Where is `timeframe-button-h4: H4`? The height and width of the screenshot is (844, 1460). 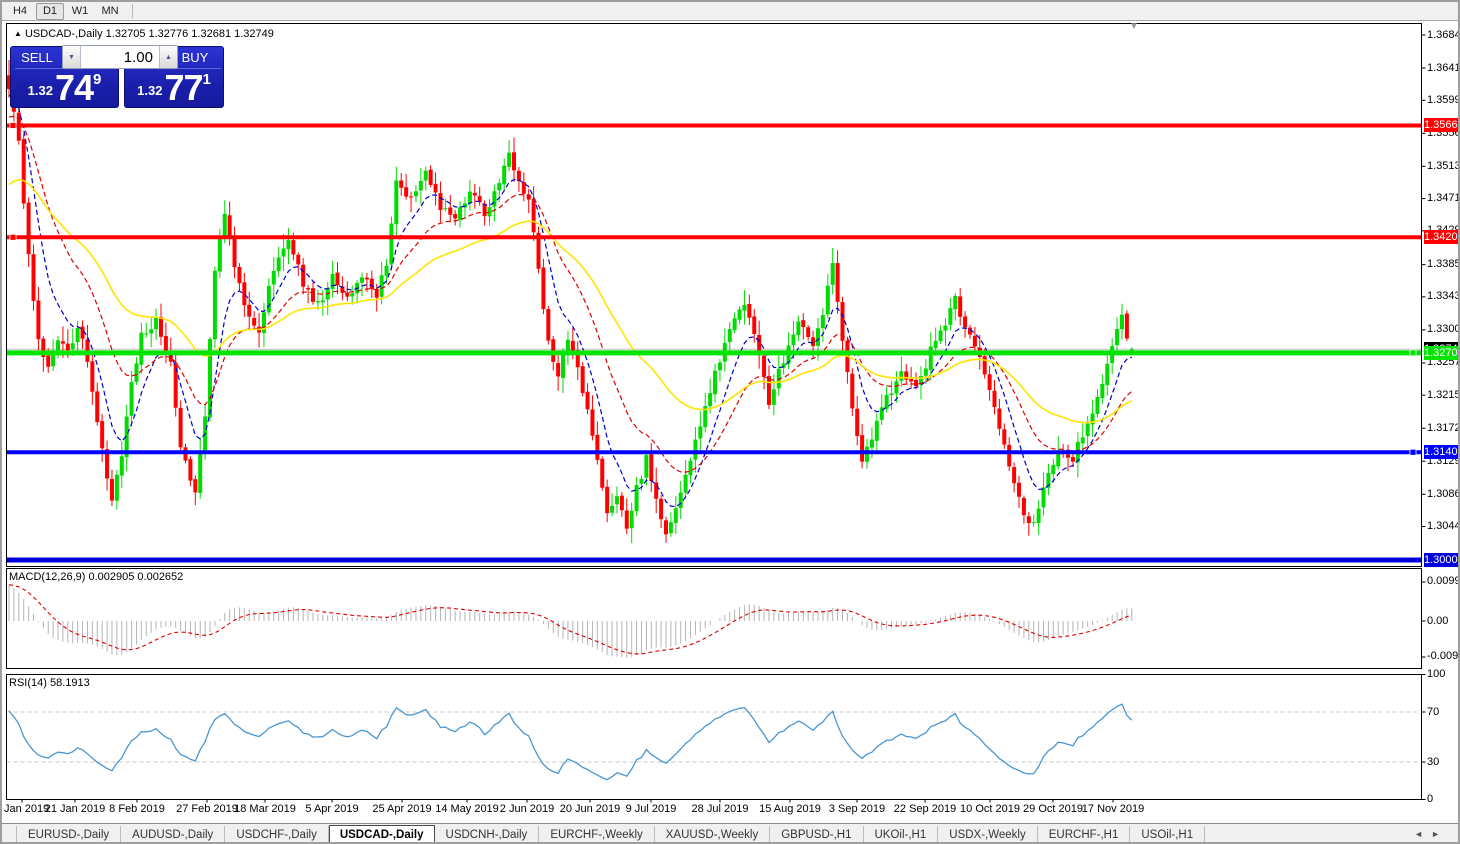 timeframe-button-h4: H4 is located at coordinates (20, 10).